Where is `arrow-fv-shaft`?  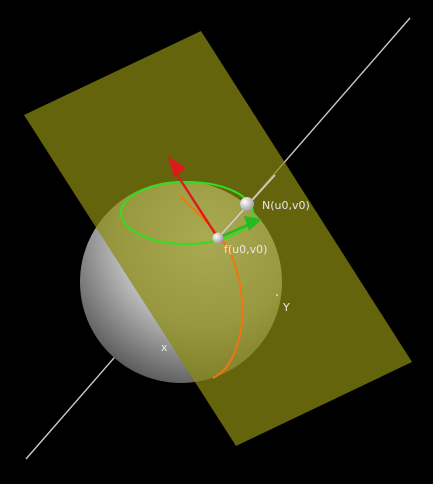 arrow-fv-shaft is located at coordinates (234, 231).